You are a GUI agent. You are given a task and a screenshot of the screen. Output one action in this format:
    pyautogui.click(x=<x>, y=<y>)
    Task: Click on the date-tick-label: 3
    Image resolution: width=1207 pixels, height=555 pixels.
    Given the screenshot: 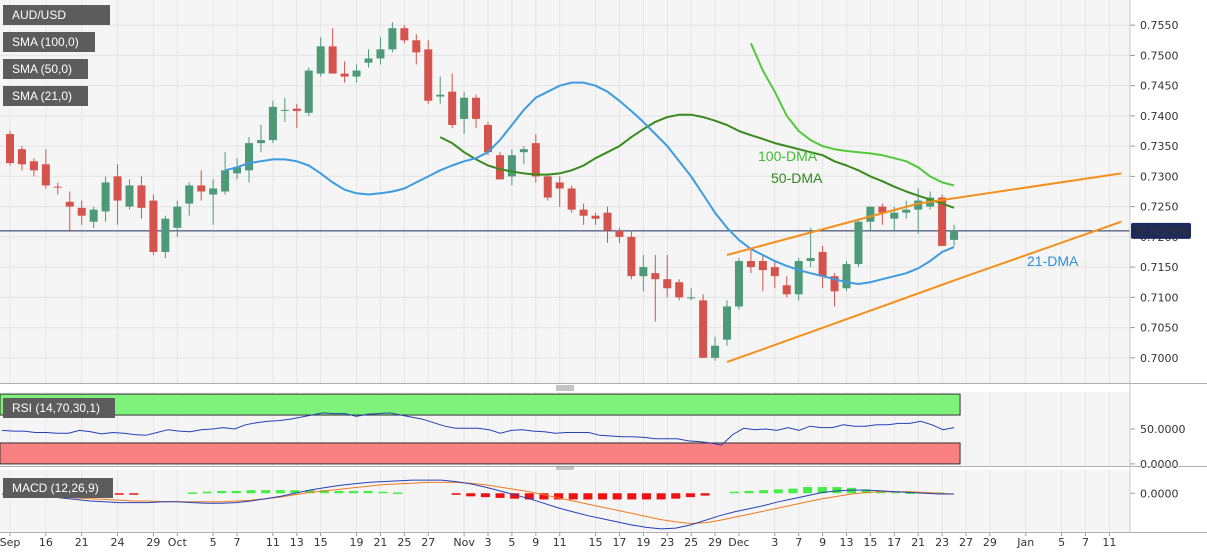 What is the action you would take?
    pyautogui.click(x=774, y=542)
    